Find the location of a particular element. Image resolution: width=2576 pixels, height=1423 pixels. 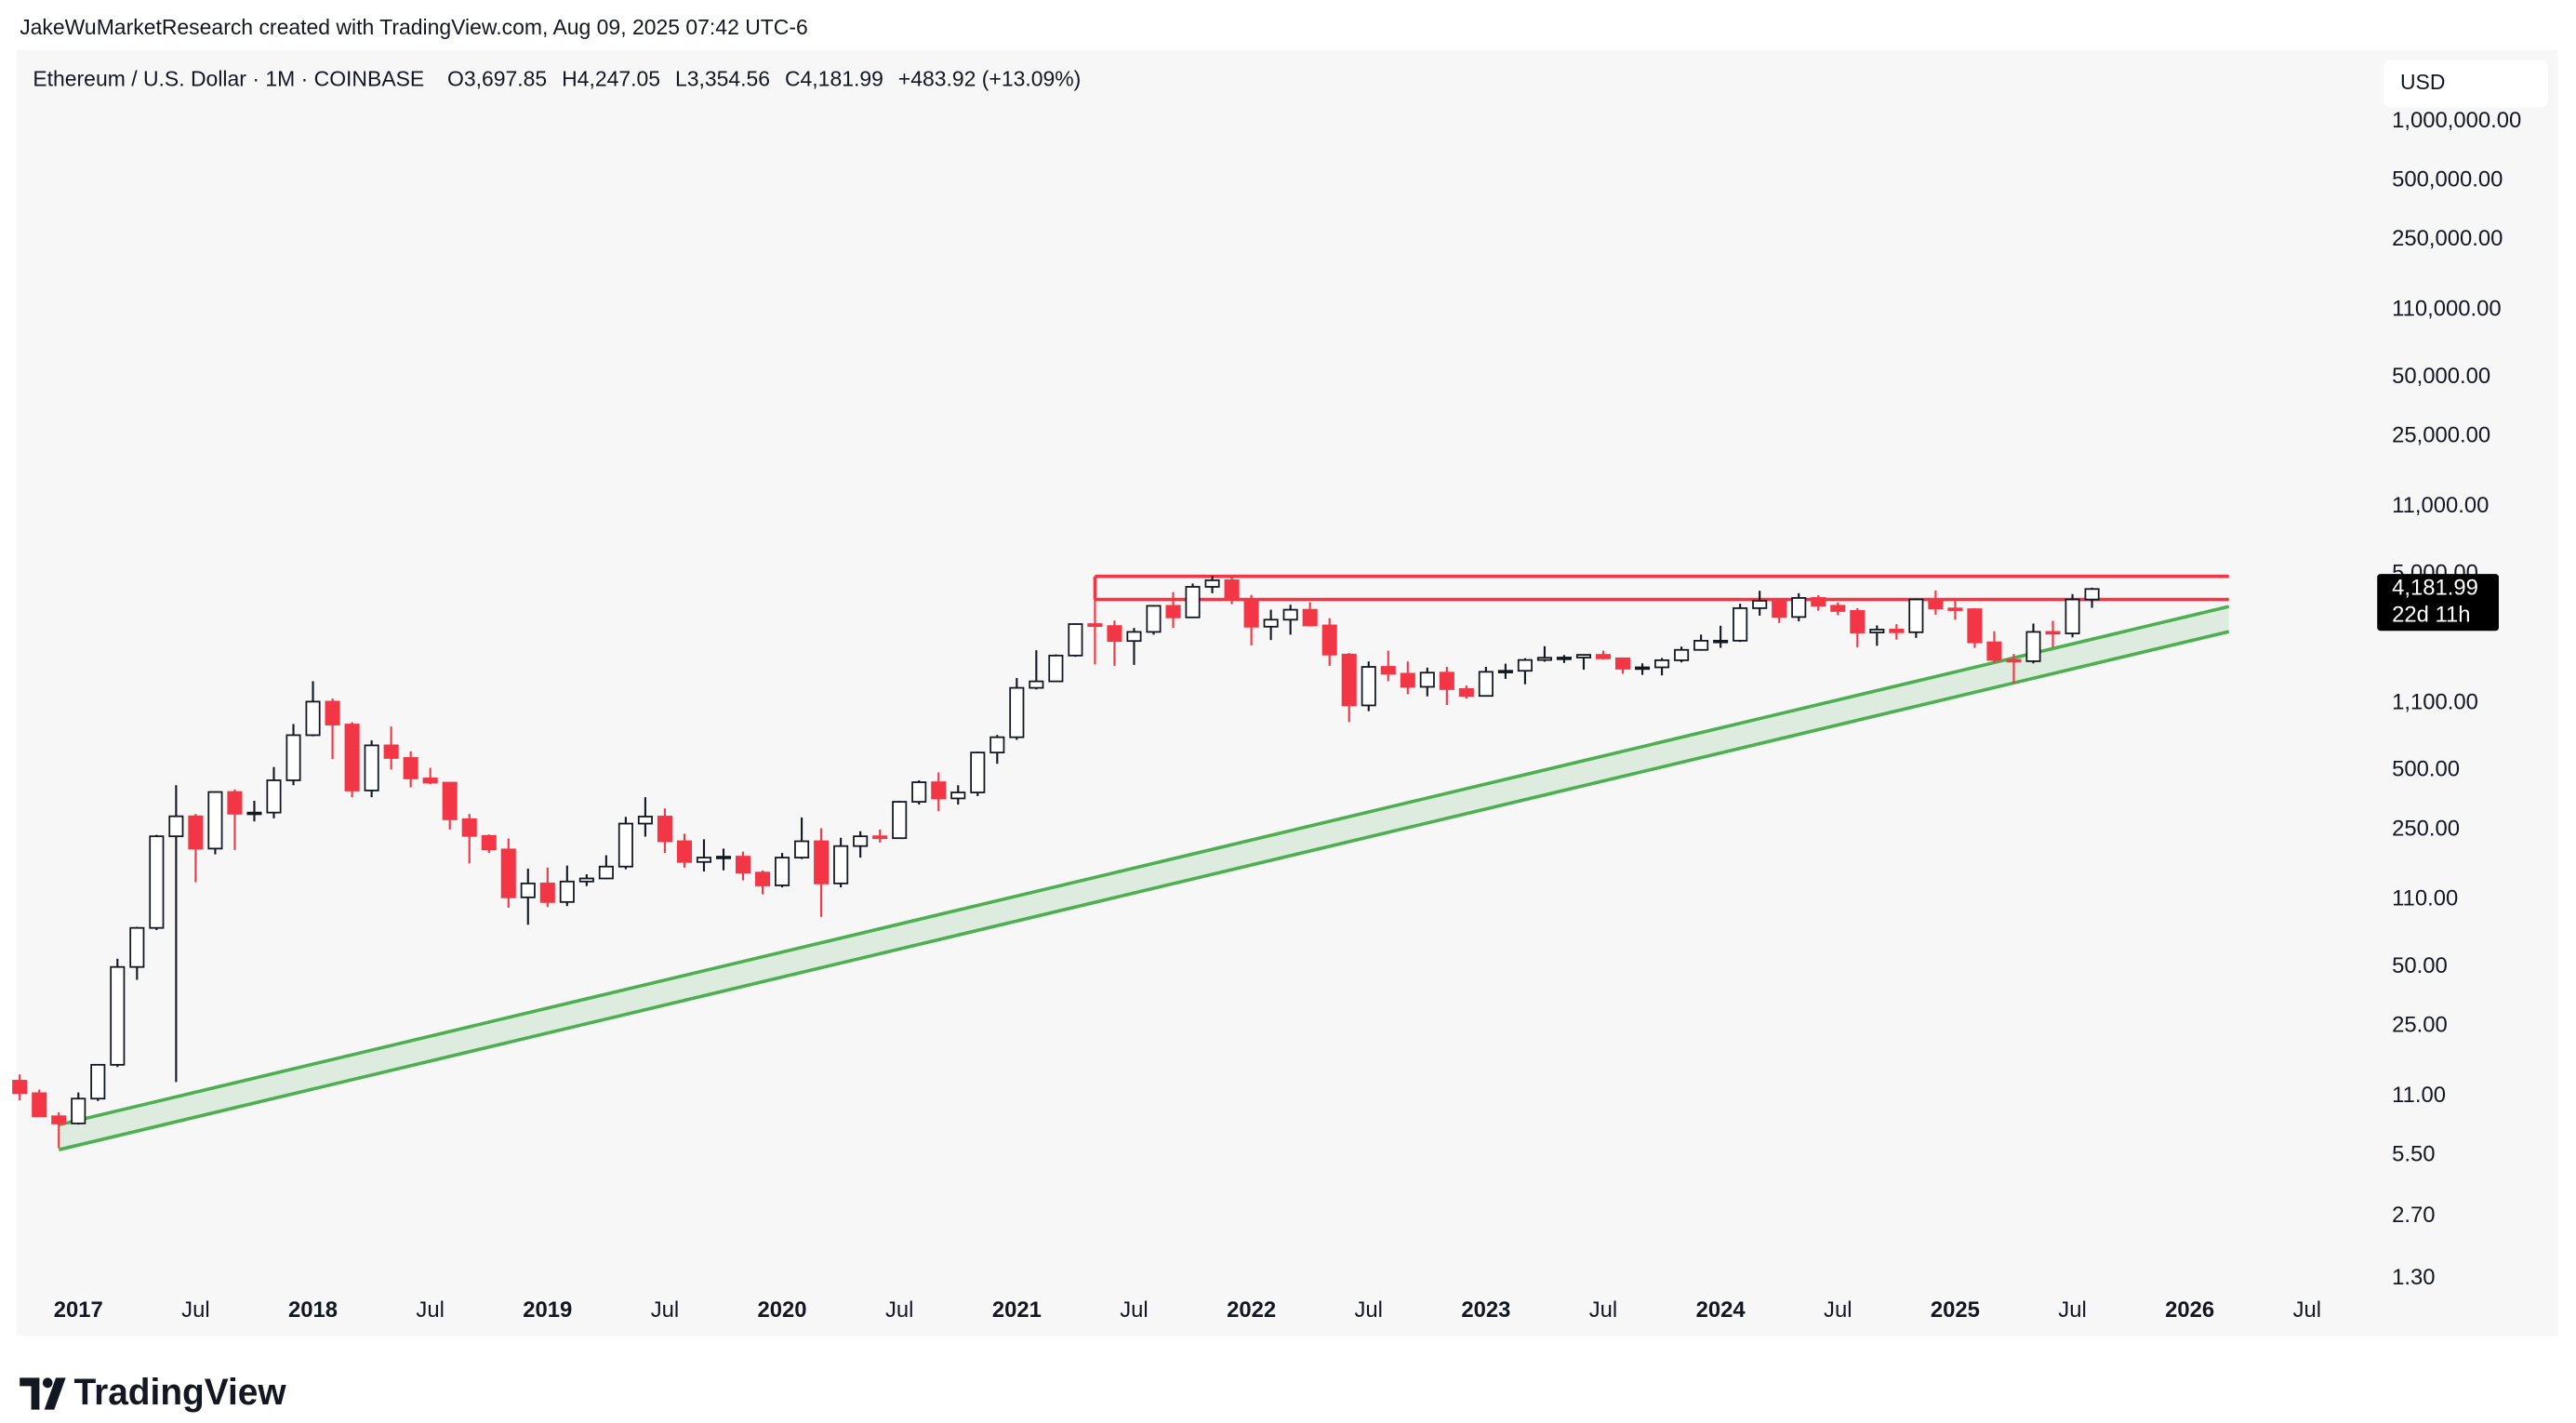

y-tick-label: 110.00 is located at coordinates (2425, 898).